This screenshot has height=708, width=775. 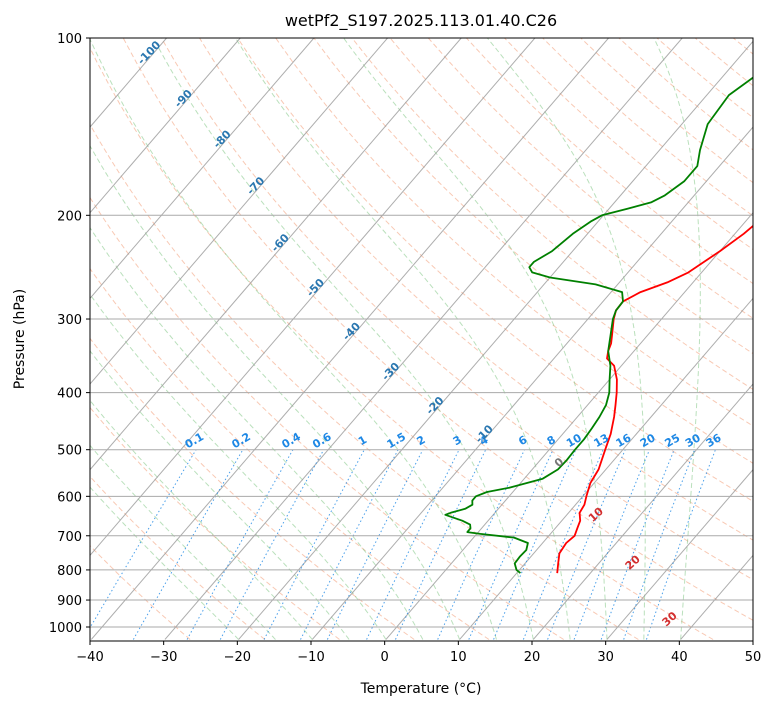 What do you see at coordinates (484, 434) in the screenshot?
I see `isotherm-label: -10` at bounding box center [484, 434].